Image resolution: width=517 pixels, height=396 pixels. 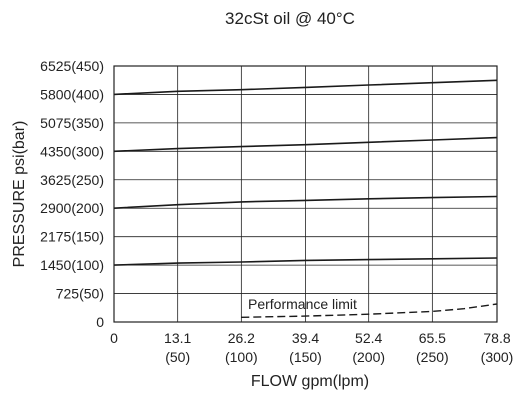 What do you see at coordinates (19, 194) in the screenshot?
I see `y-axis-label: PRESSURE psi(bar)` at bounding box center [19, 194].